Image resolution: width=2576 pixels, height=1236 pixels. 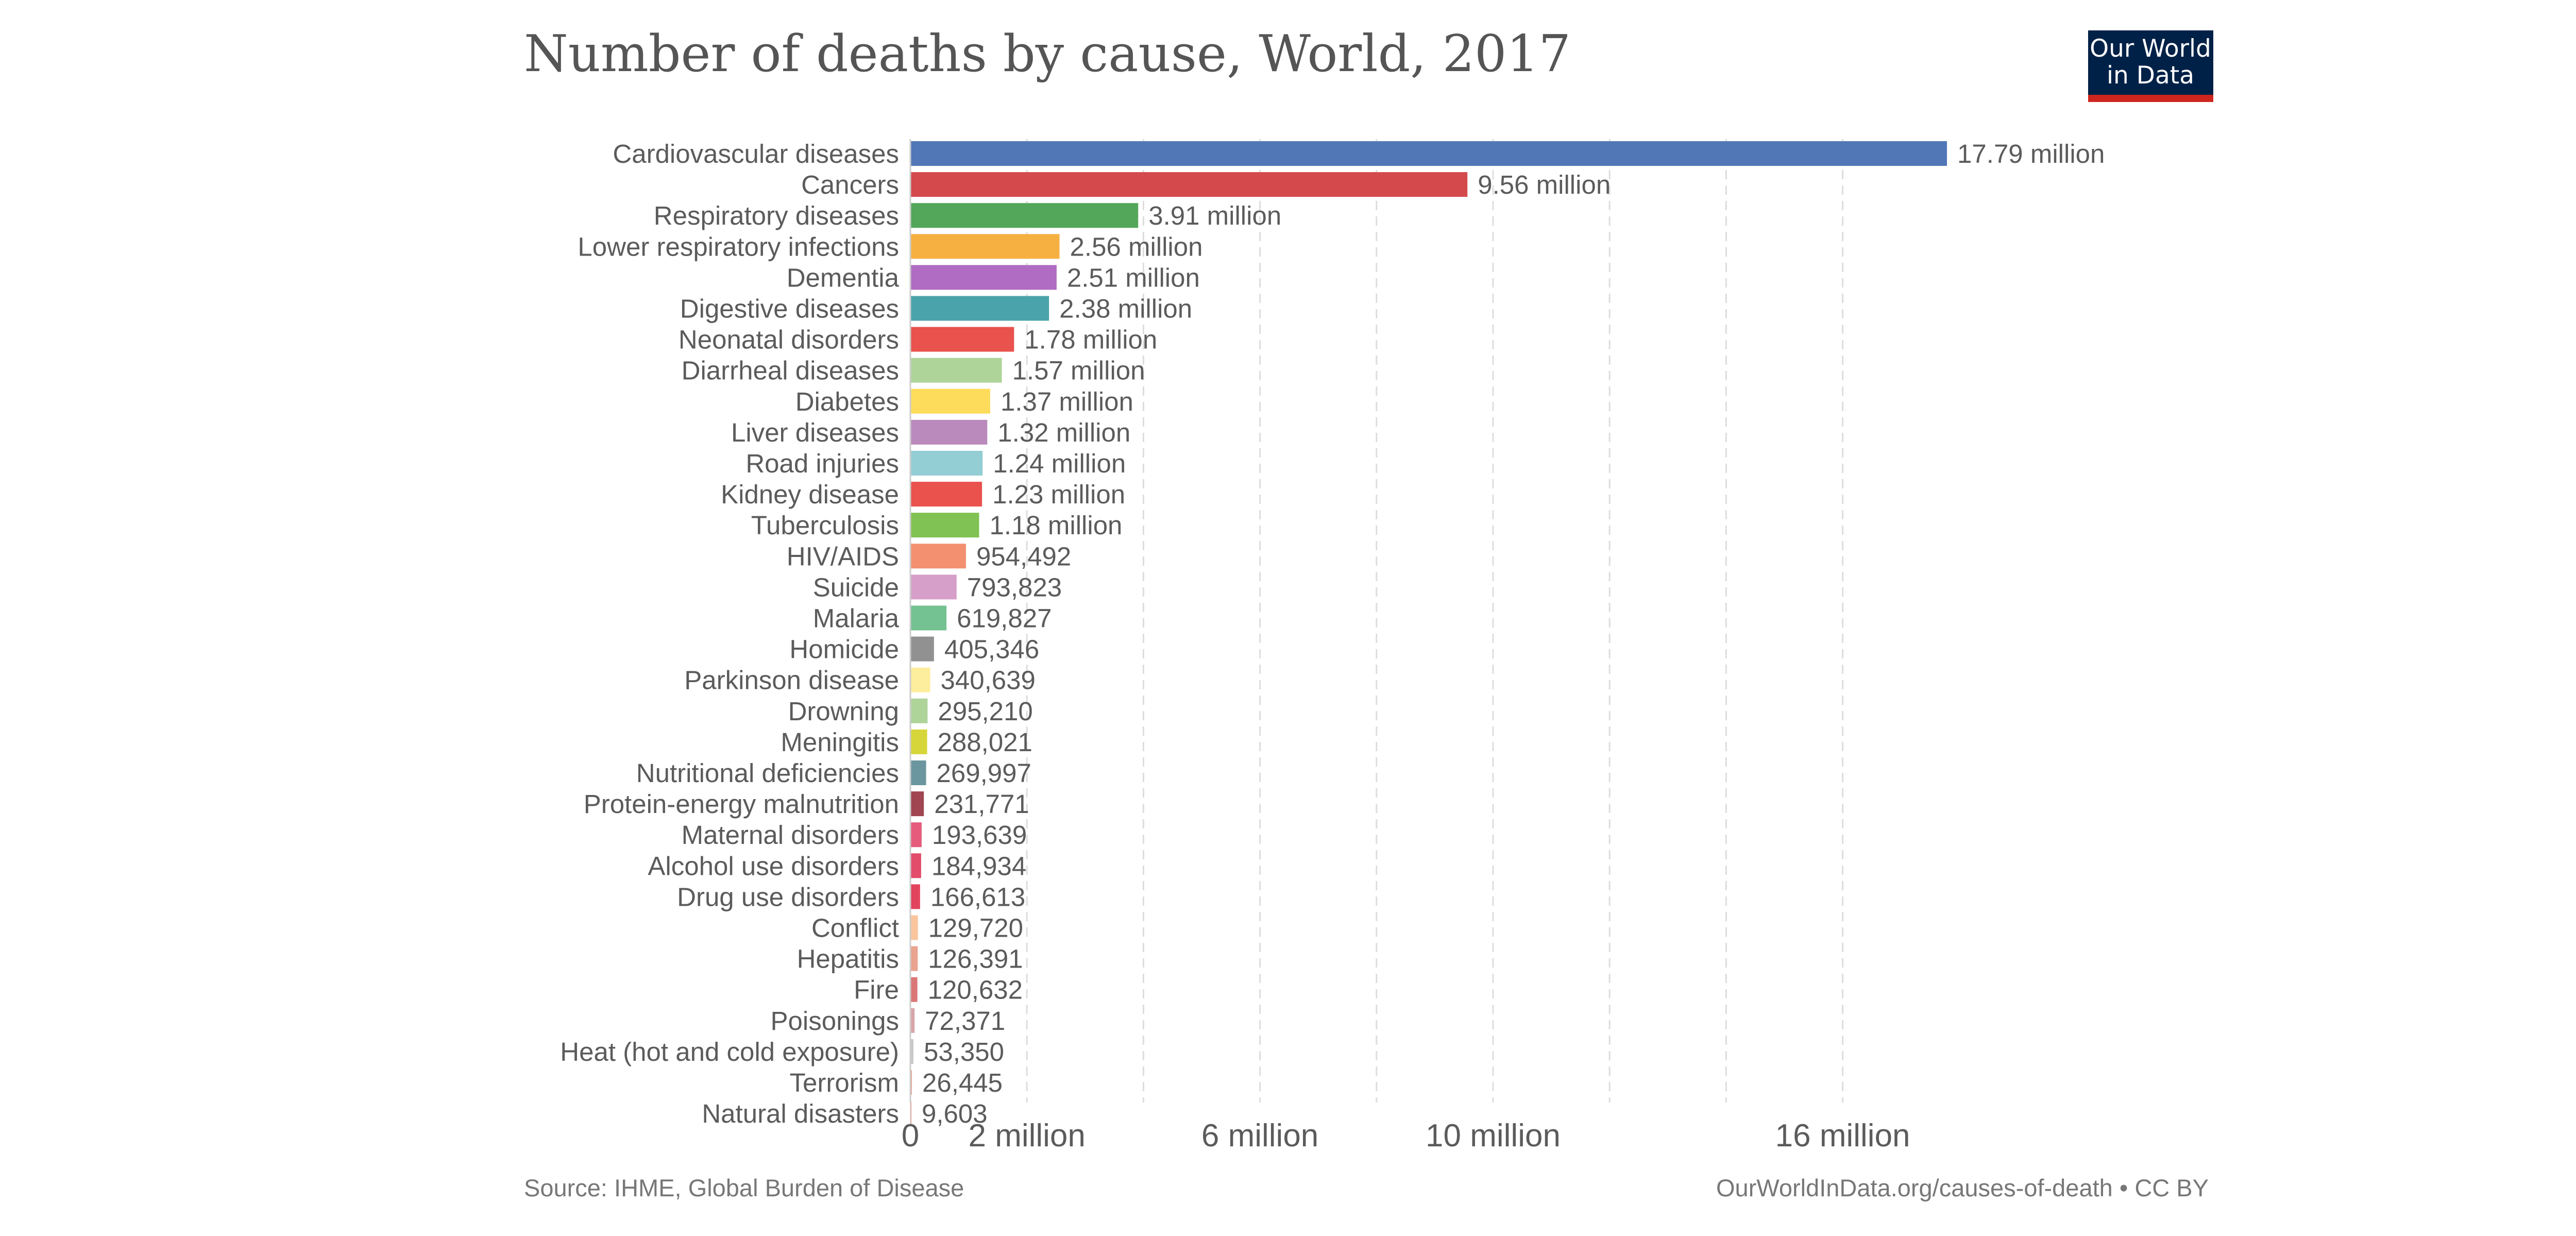 What do you see at coordinates (855, 928) in the screenshot?
I see `category-label: Conflict` at bounding box center [855, 928].